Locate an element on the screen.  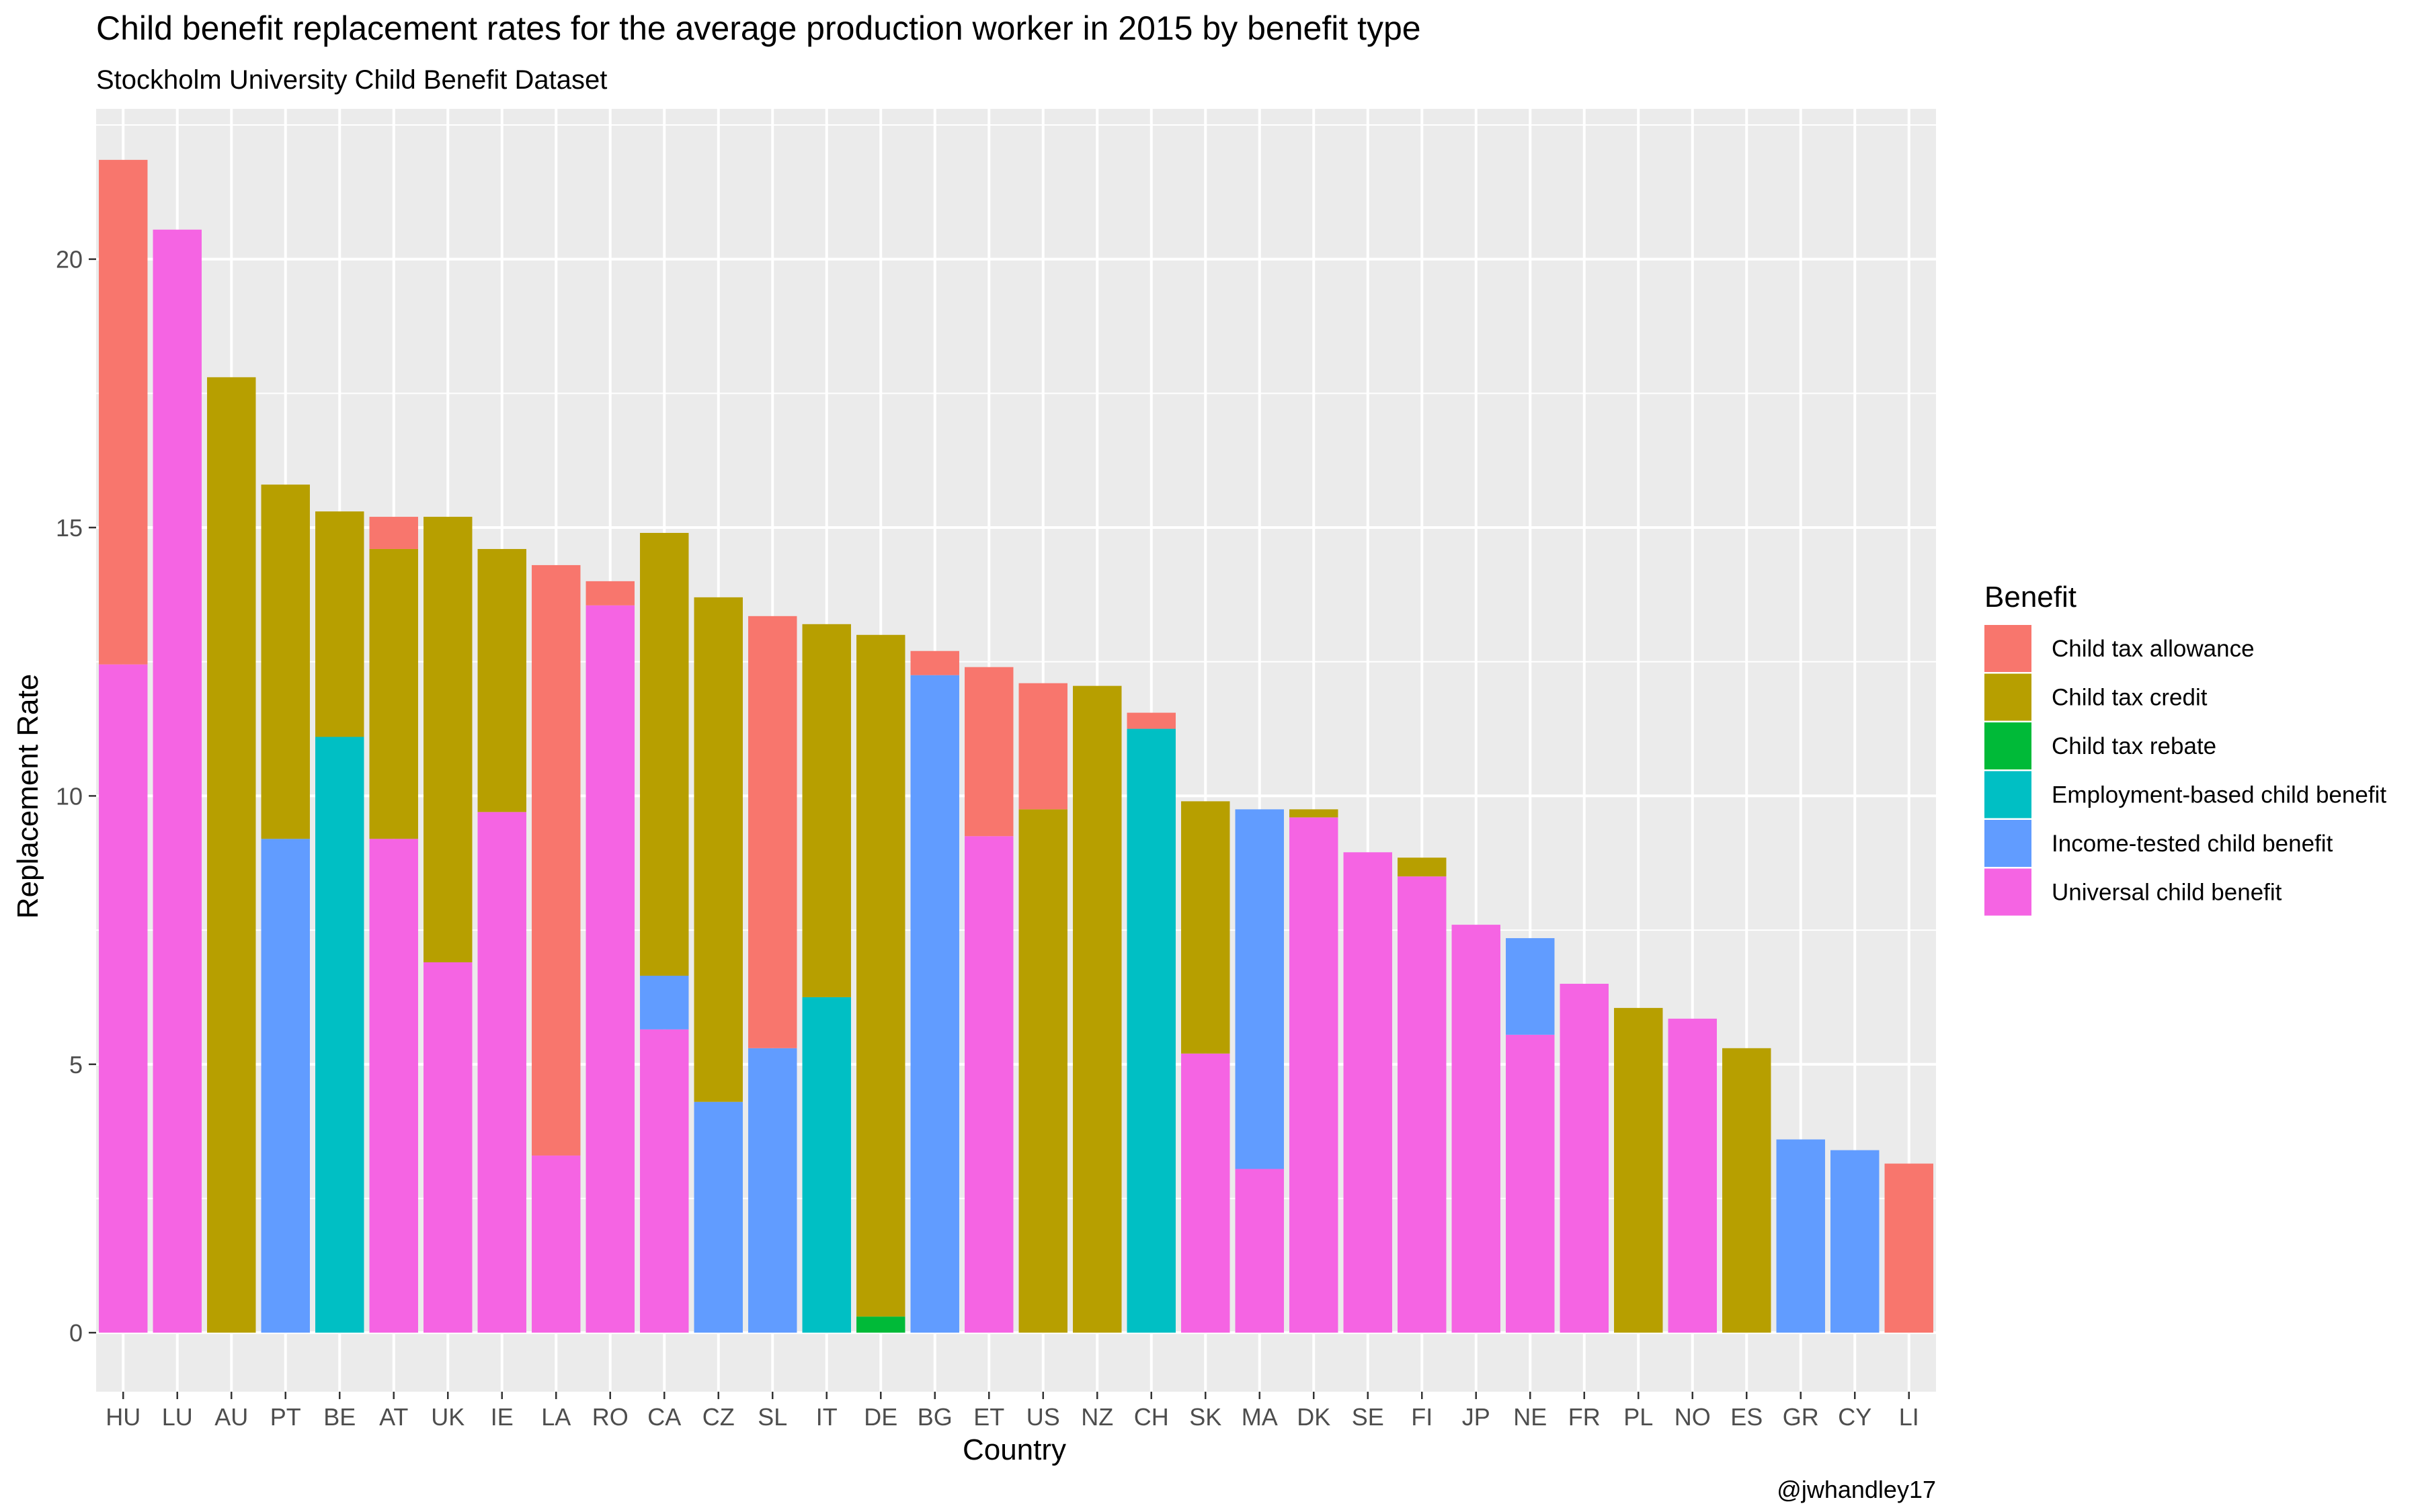
legend-label: Child tax credit is located at coordinates (2130, 698).